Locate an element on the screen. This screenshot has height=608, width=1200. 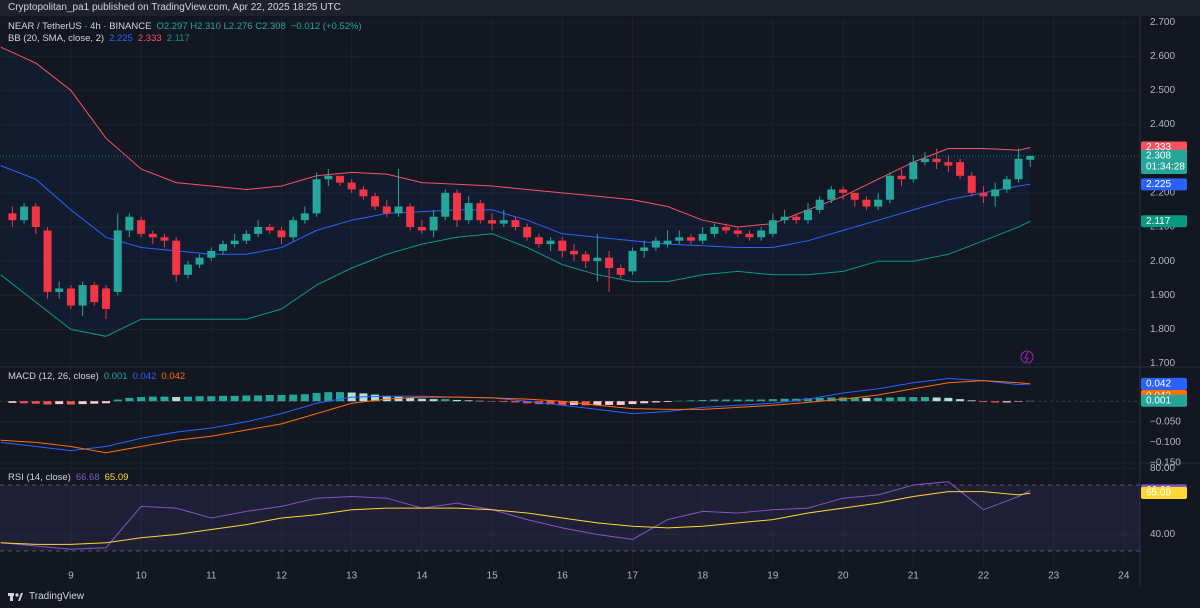
price-badge-label: 2.117 is located at coordinates (1158, 221).